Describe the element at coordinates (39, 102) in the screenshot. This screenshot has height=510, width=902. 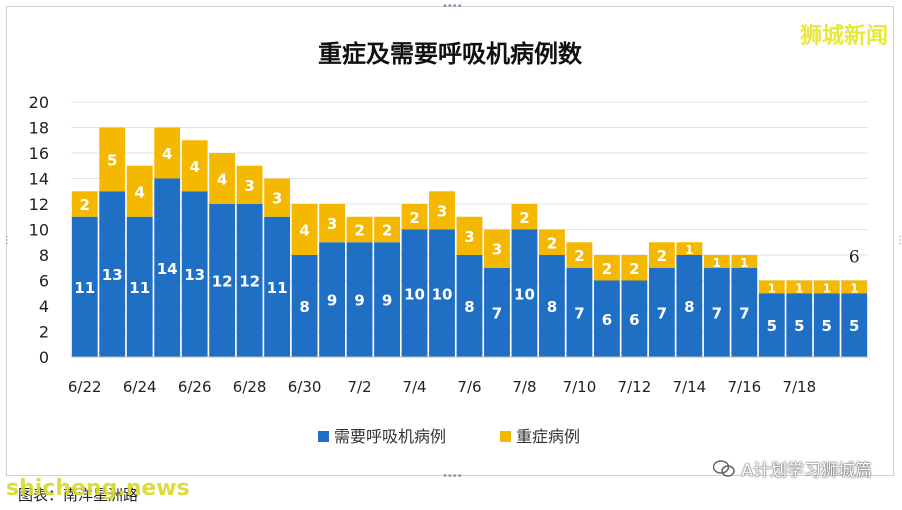
I see `y-tick-label: 20` at that location.